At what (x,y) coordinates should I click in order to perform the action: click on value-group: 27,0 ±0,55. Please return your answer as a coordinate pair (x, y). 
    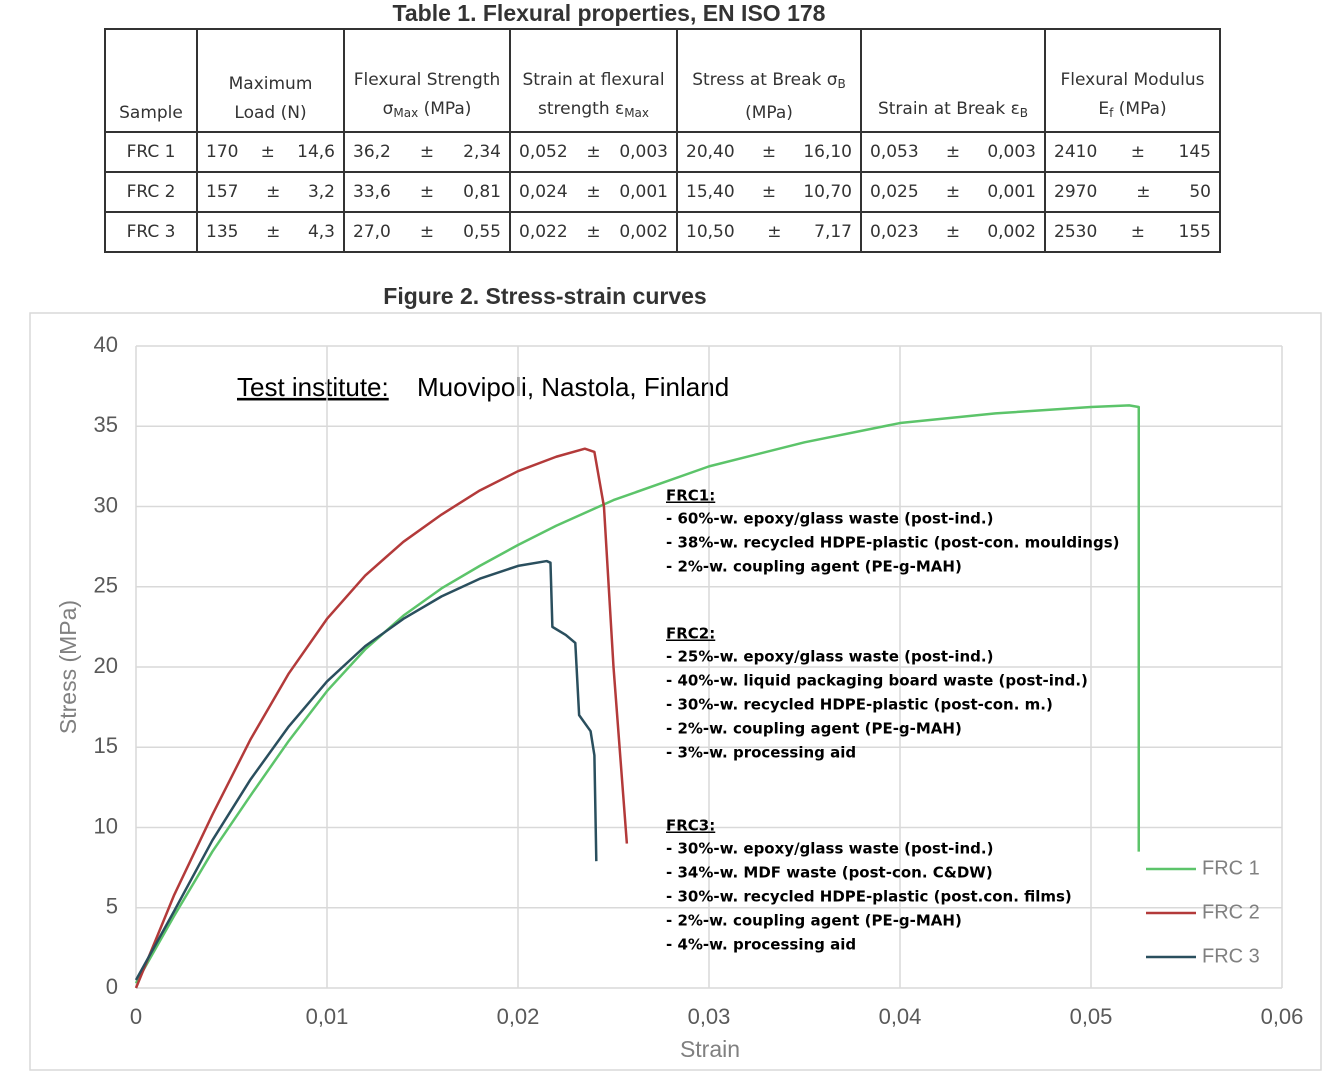
    Looking at the image, I should click on (427, 232).